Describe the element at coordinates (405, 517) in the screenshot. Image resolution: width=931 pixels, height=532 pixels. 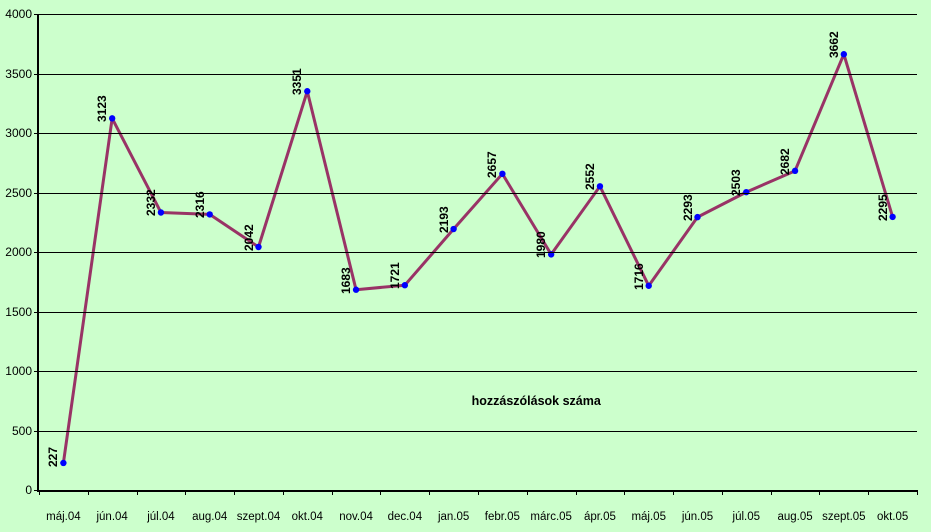
I see `x-axis-tick-label: dec.04` at that location.